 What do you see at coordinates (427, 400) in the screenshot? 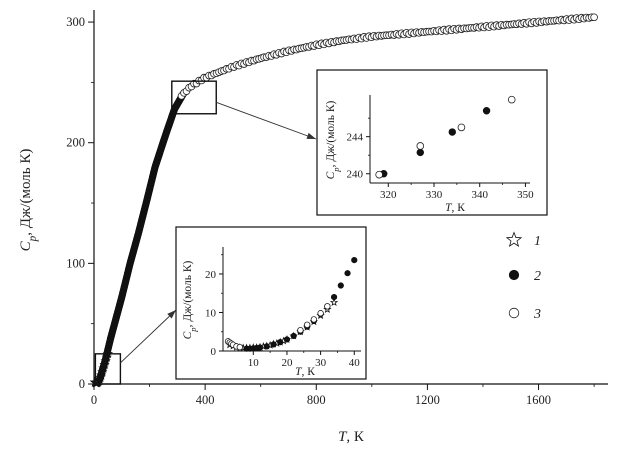
I see `x-tick-label: 1200` at bounding box center [427, 400].